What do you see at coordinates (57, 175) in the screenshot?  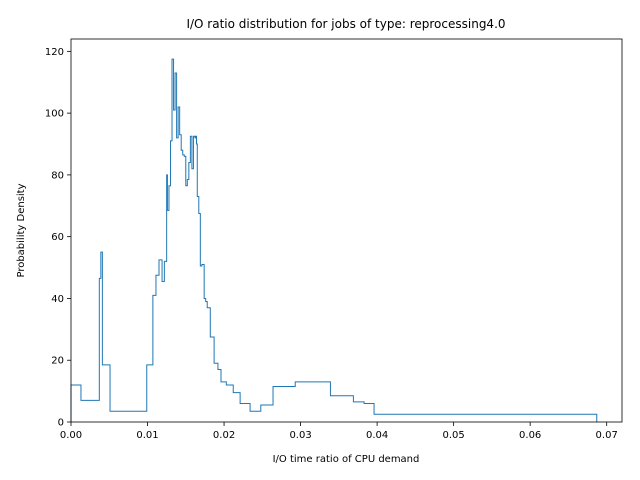 I see `y-tick-label: 80` at bounding box center [57, 175].